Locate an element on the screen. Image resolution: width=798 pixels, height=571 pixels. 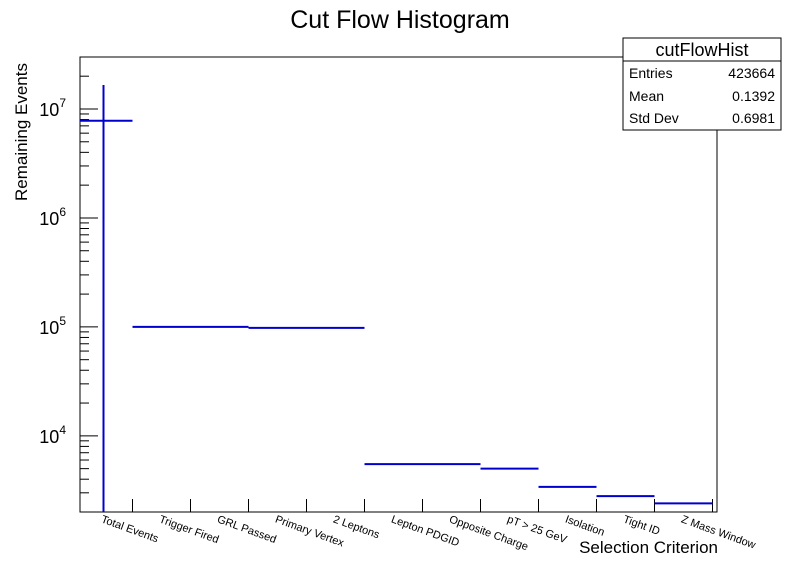
y-tick-label-exponent: 7 is located at coordinates (62, 103).